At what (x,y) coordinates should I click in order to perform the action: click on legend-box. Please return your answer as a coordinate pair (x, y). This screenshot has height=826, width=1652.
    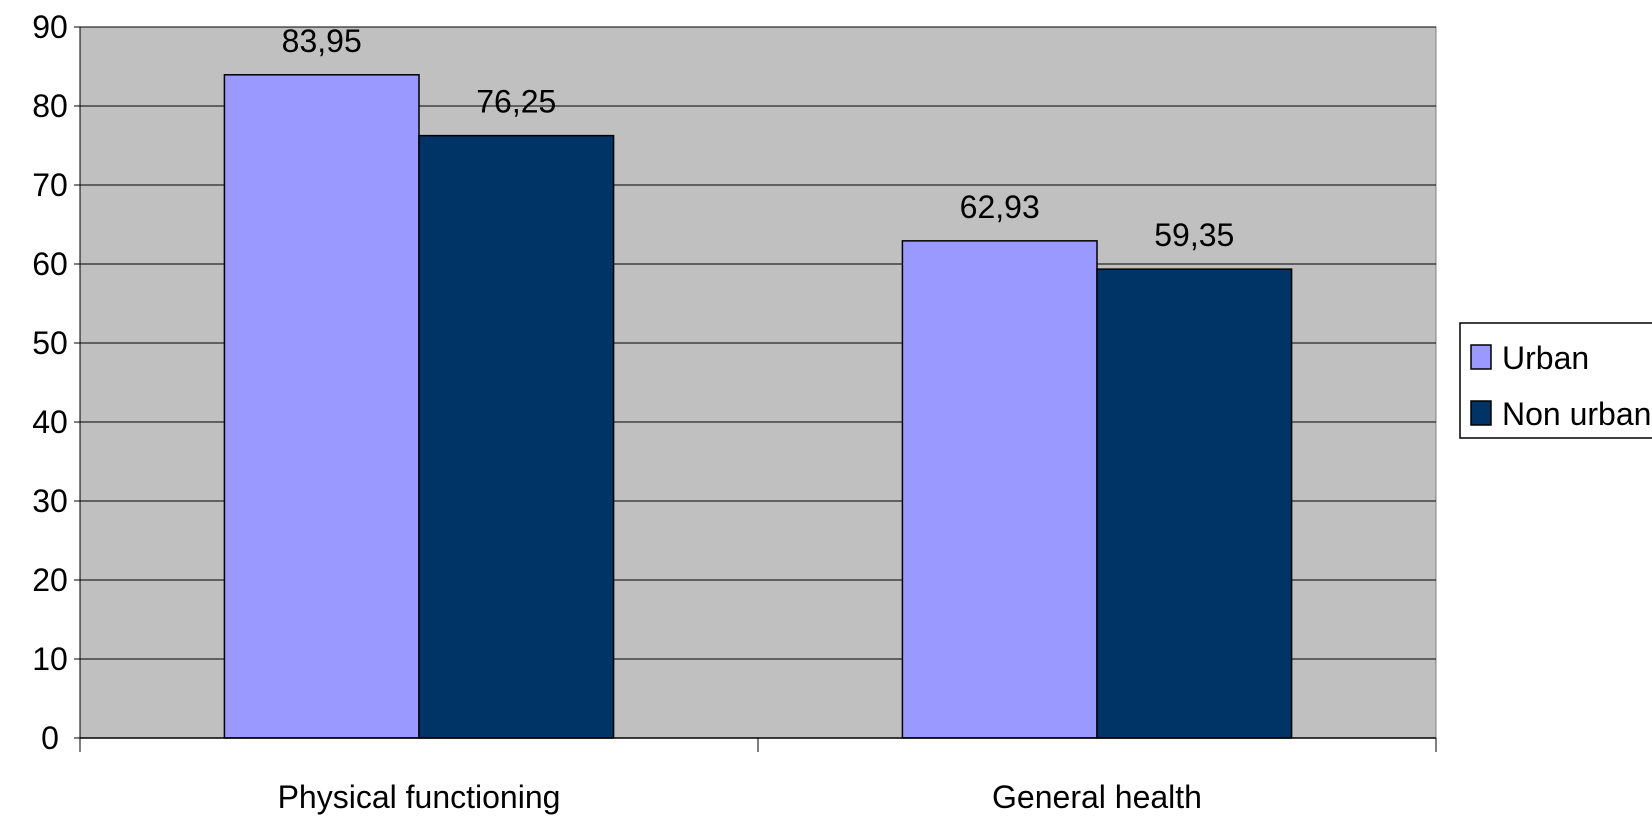
    Looking at the image, I should click on (1555, 380).